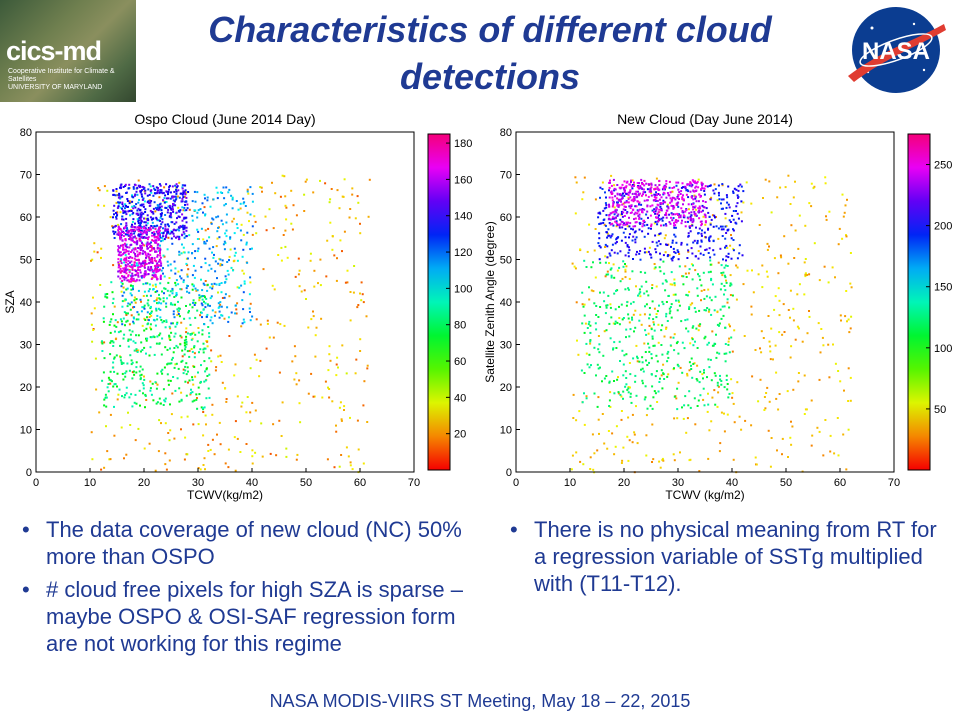  What do you see at coordinates (940, 410) in the screenshot?
I see `colorbar-tick-label: 50` at bounding box center [940, 410].